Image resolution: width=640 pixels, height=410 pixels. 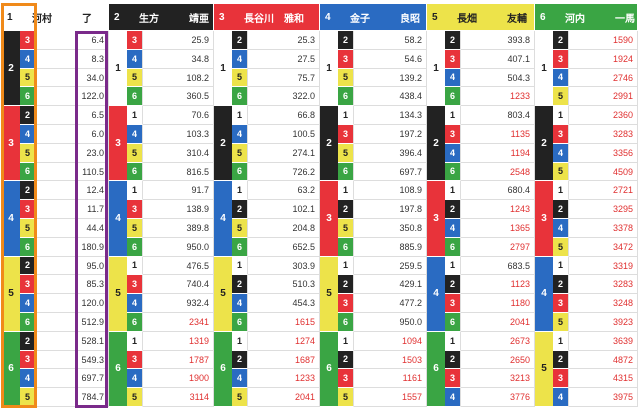 What do you see at coordinates (95, 77) in the screenshot?
I see `odds-value: 34.0` at bounding box center [95, 77].